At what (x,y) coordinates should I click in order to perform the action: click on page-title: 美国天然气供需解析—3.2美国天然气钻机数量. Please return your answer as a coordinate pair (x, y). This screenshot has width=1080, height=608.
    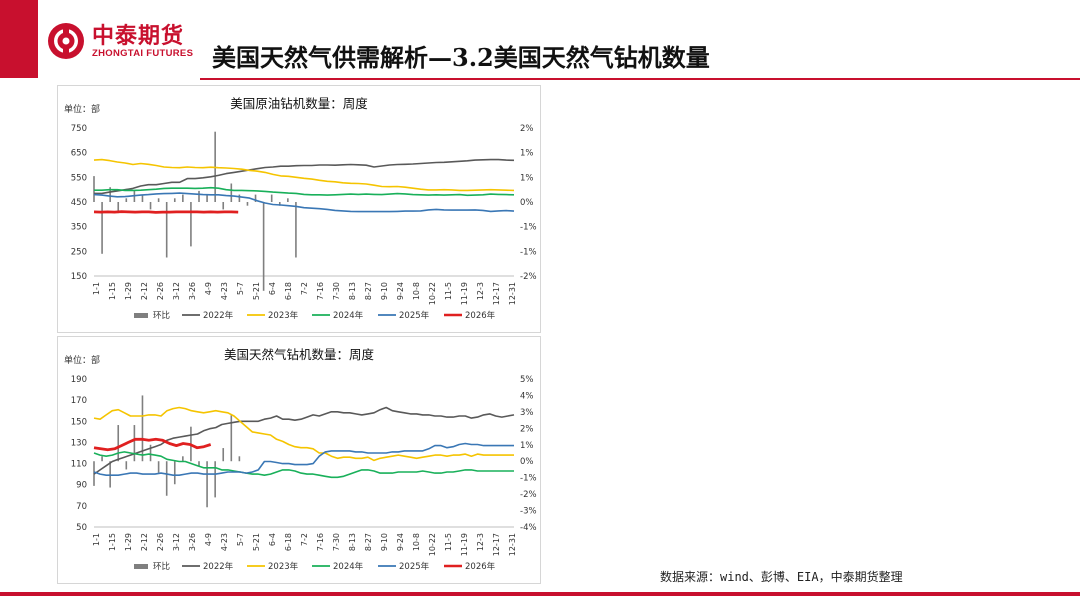
    Looking at the image, I should click on (461, 57).